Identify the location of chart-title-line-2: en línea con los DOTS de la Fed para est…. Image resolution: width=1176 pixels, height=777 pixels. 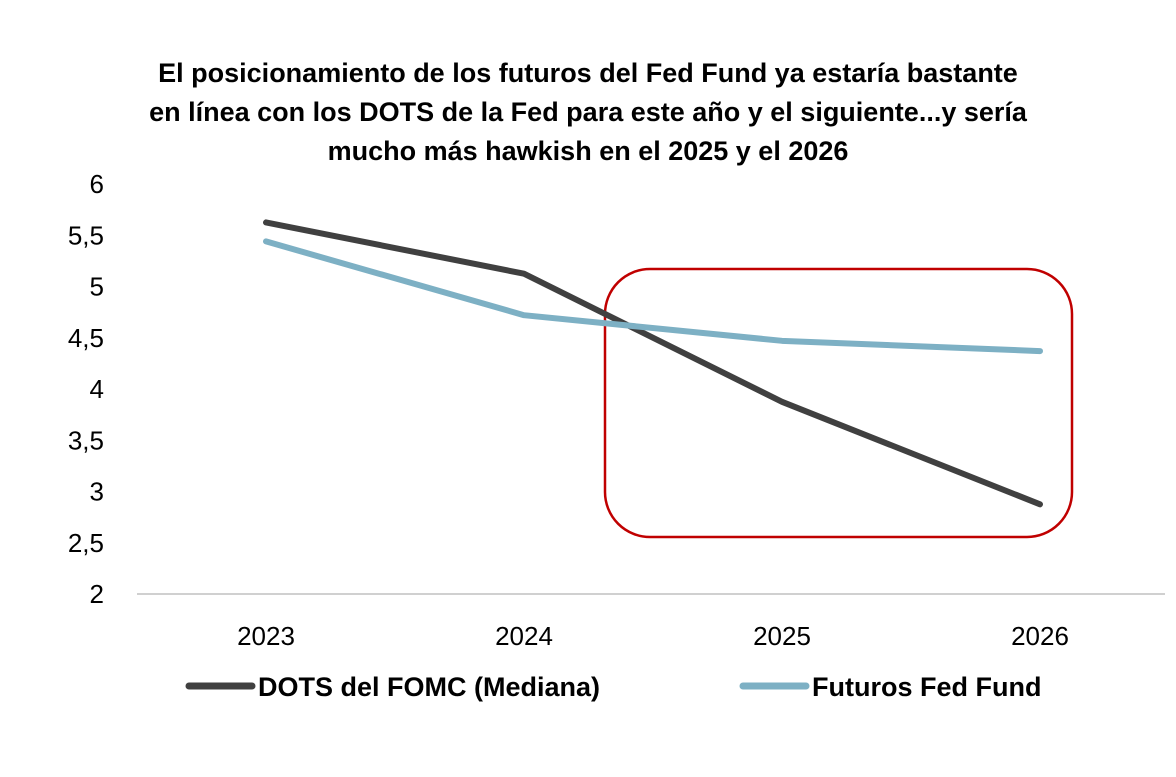
(588, 112).